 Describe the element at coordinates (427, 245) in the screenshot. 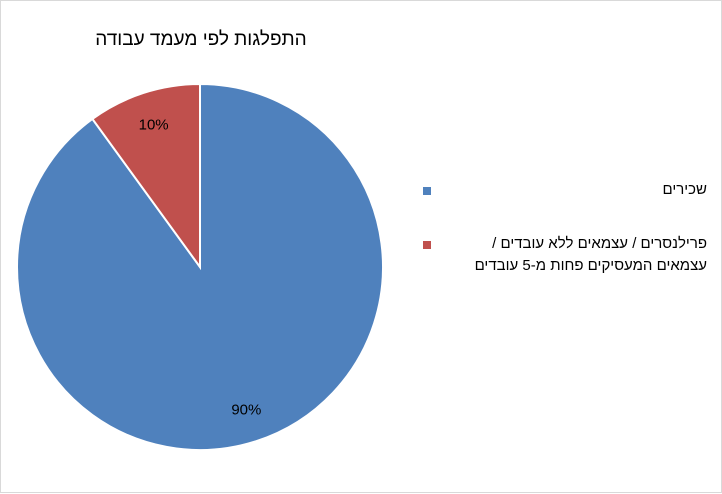

I see `legend-swatch-freelancers` at that location.